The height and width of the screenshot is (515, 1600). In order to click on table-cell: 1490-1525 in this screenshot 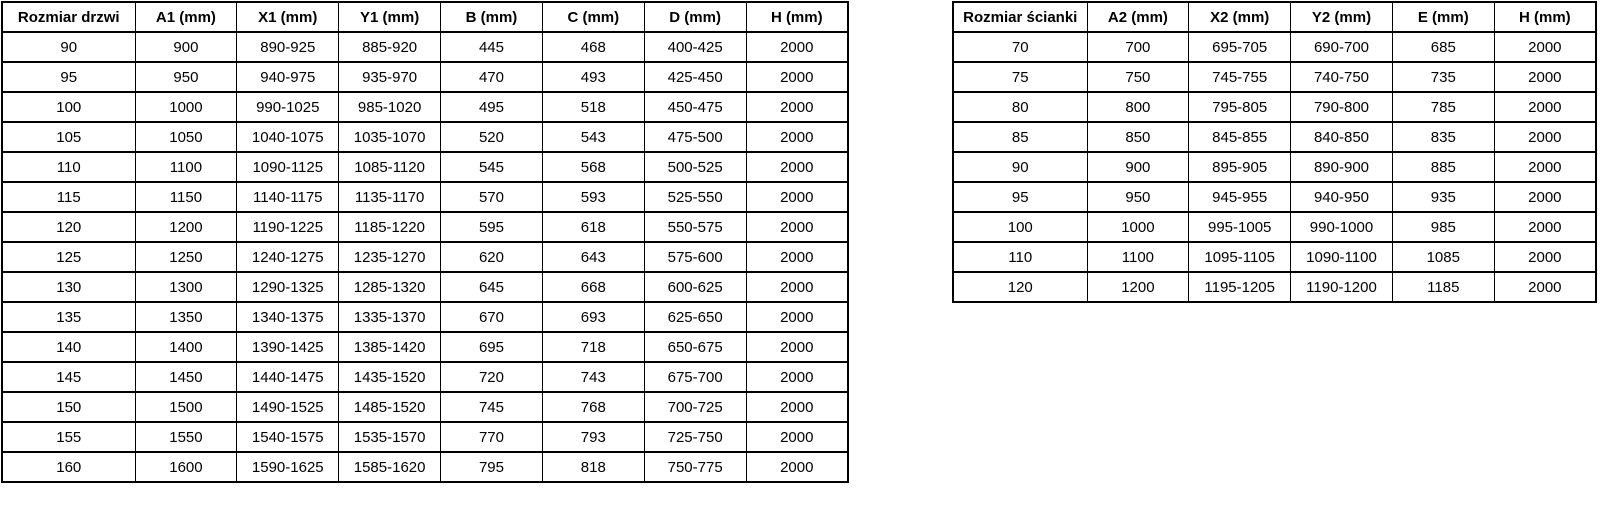, I will do `click(288, 407)`.